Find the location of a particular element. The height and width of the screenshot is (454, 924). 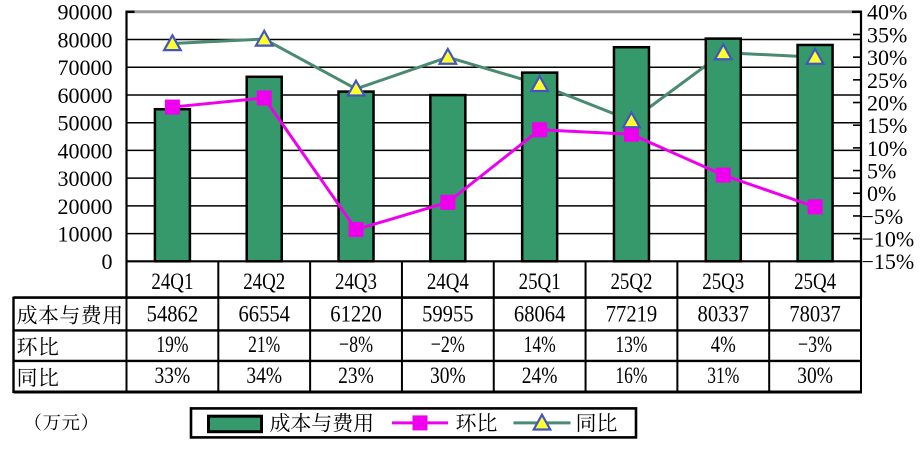

svg-text: 10% is located at coordinates (887, 148).